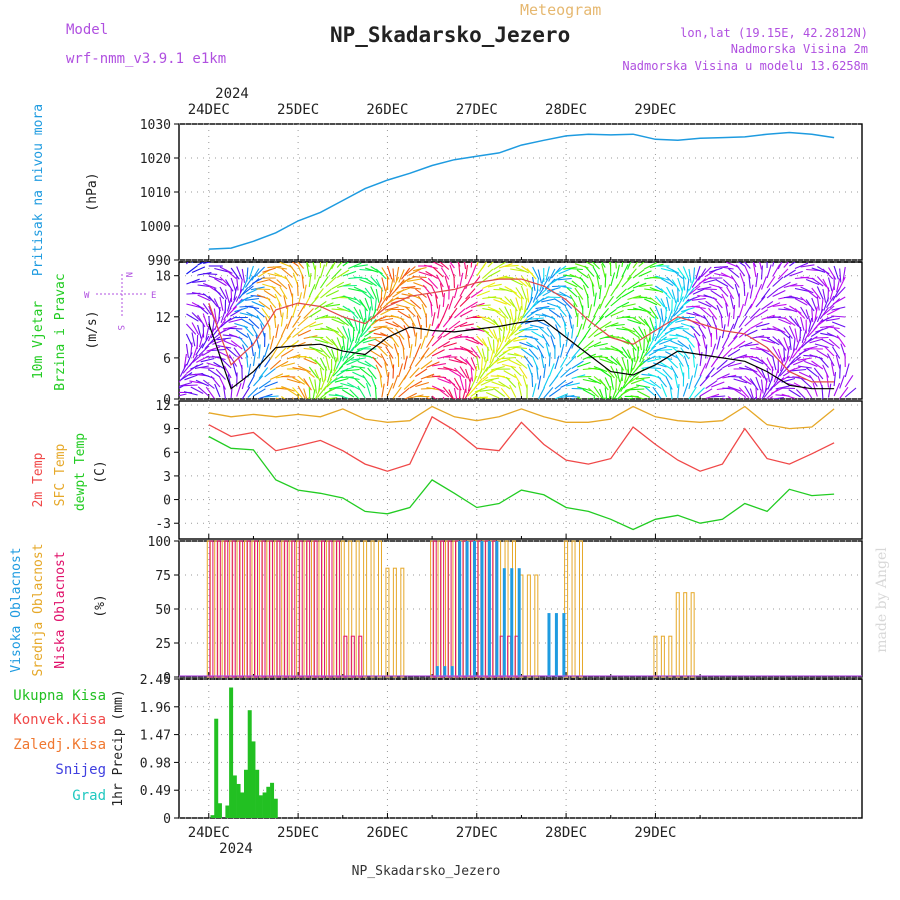 This screenshot has width=900, height=900. I want to click on wind-arrows, so click(518, 330).